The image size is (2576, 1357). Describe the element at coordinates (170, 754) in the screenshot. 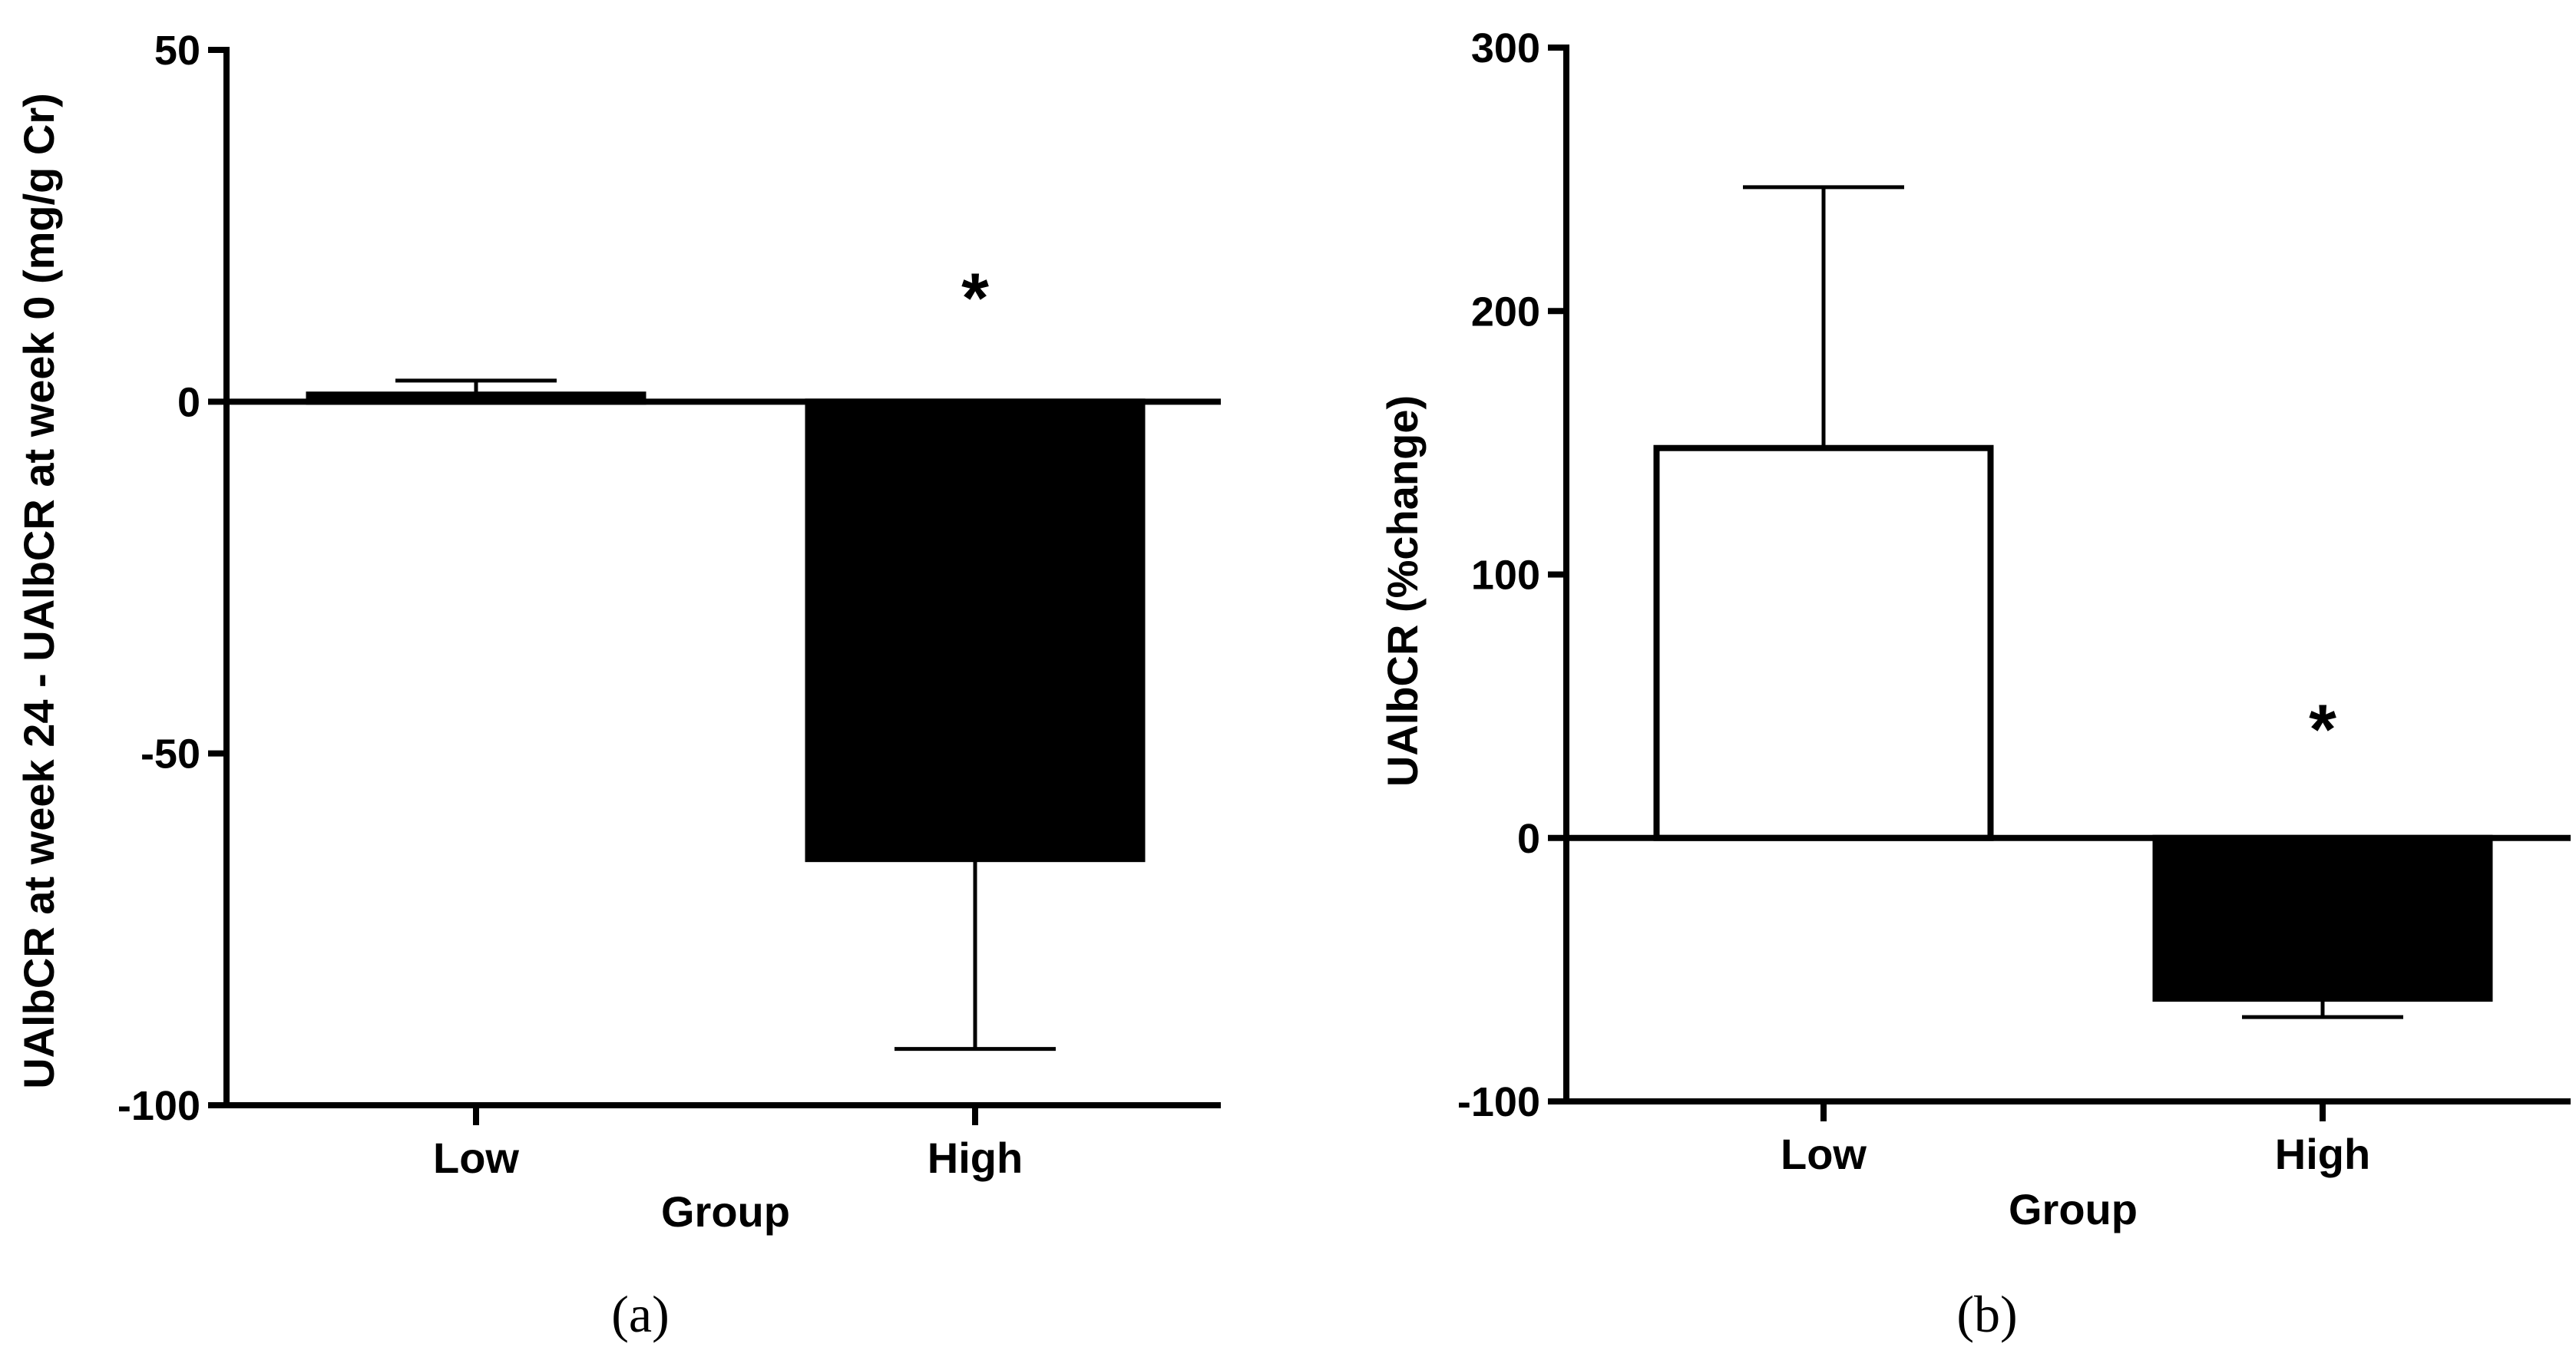

I see `y-tick-label: -50` at that location.